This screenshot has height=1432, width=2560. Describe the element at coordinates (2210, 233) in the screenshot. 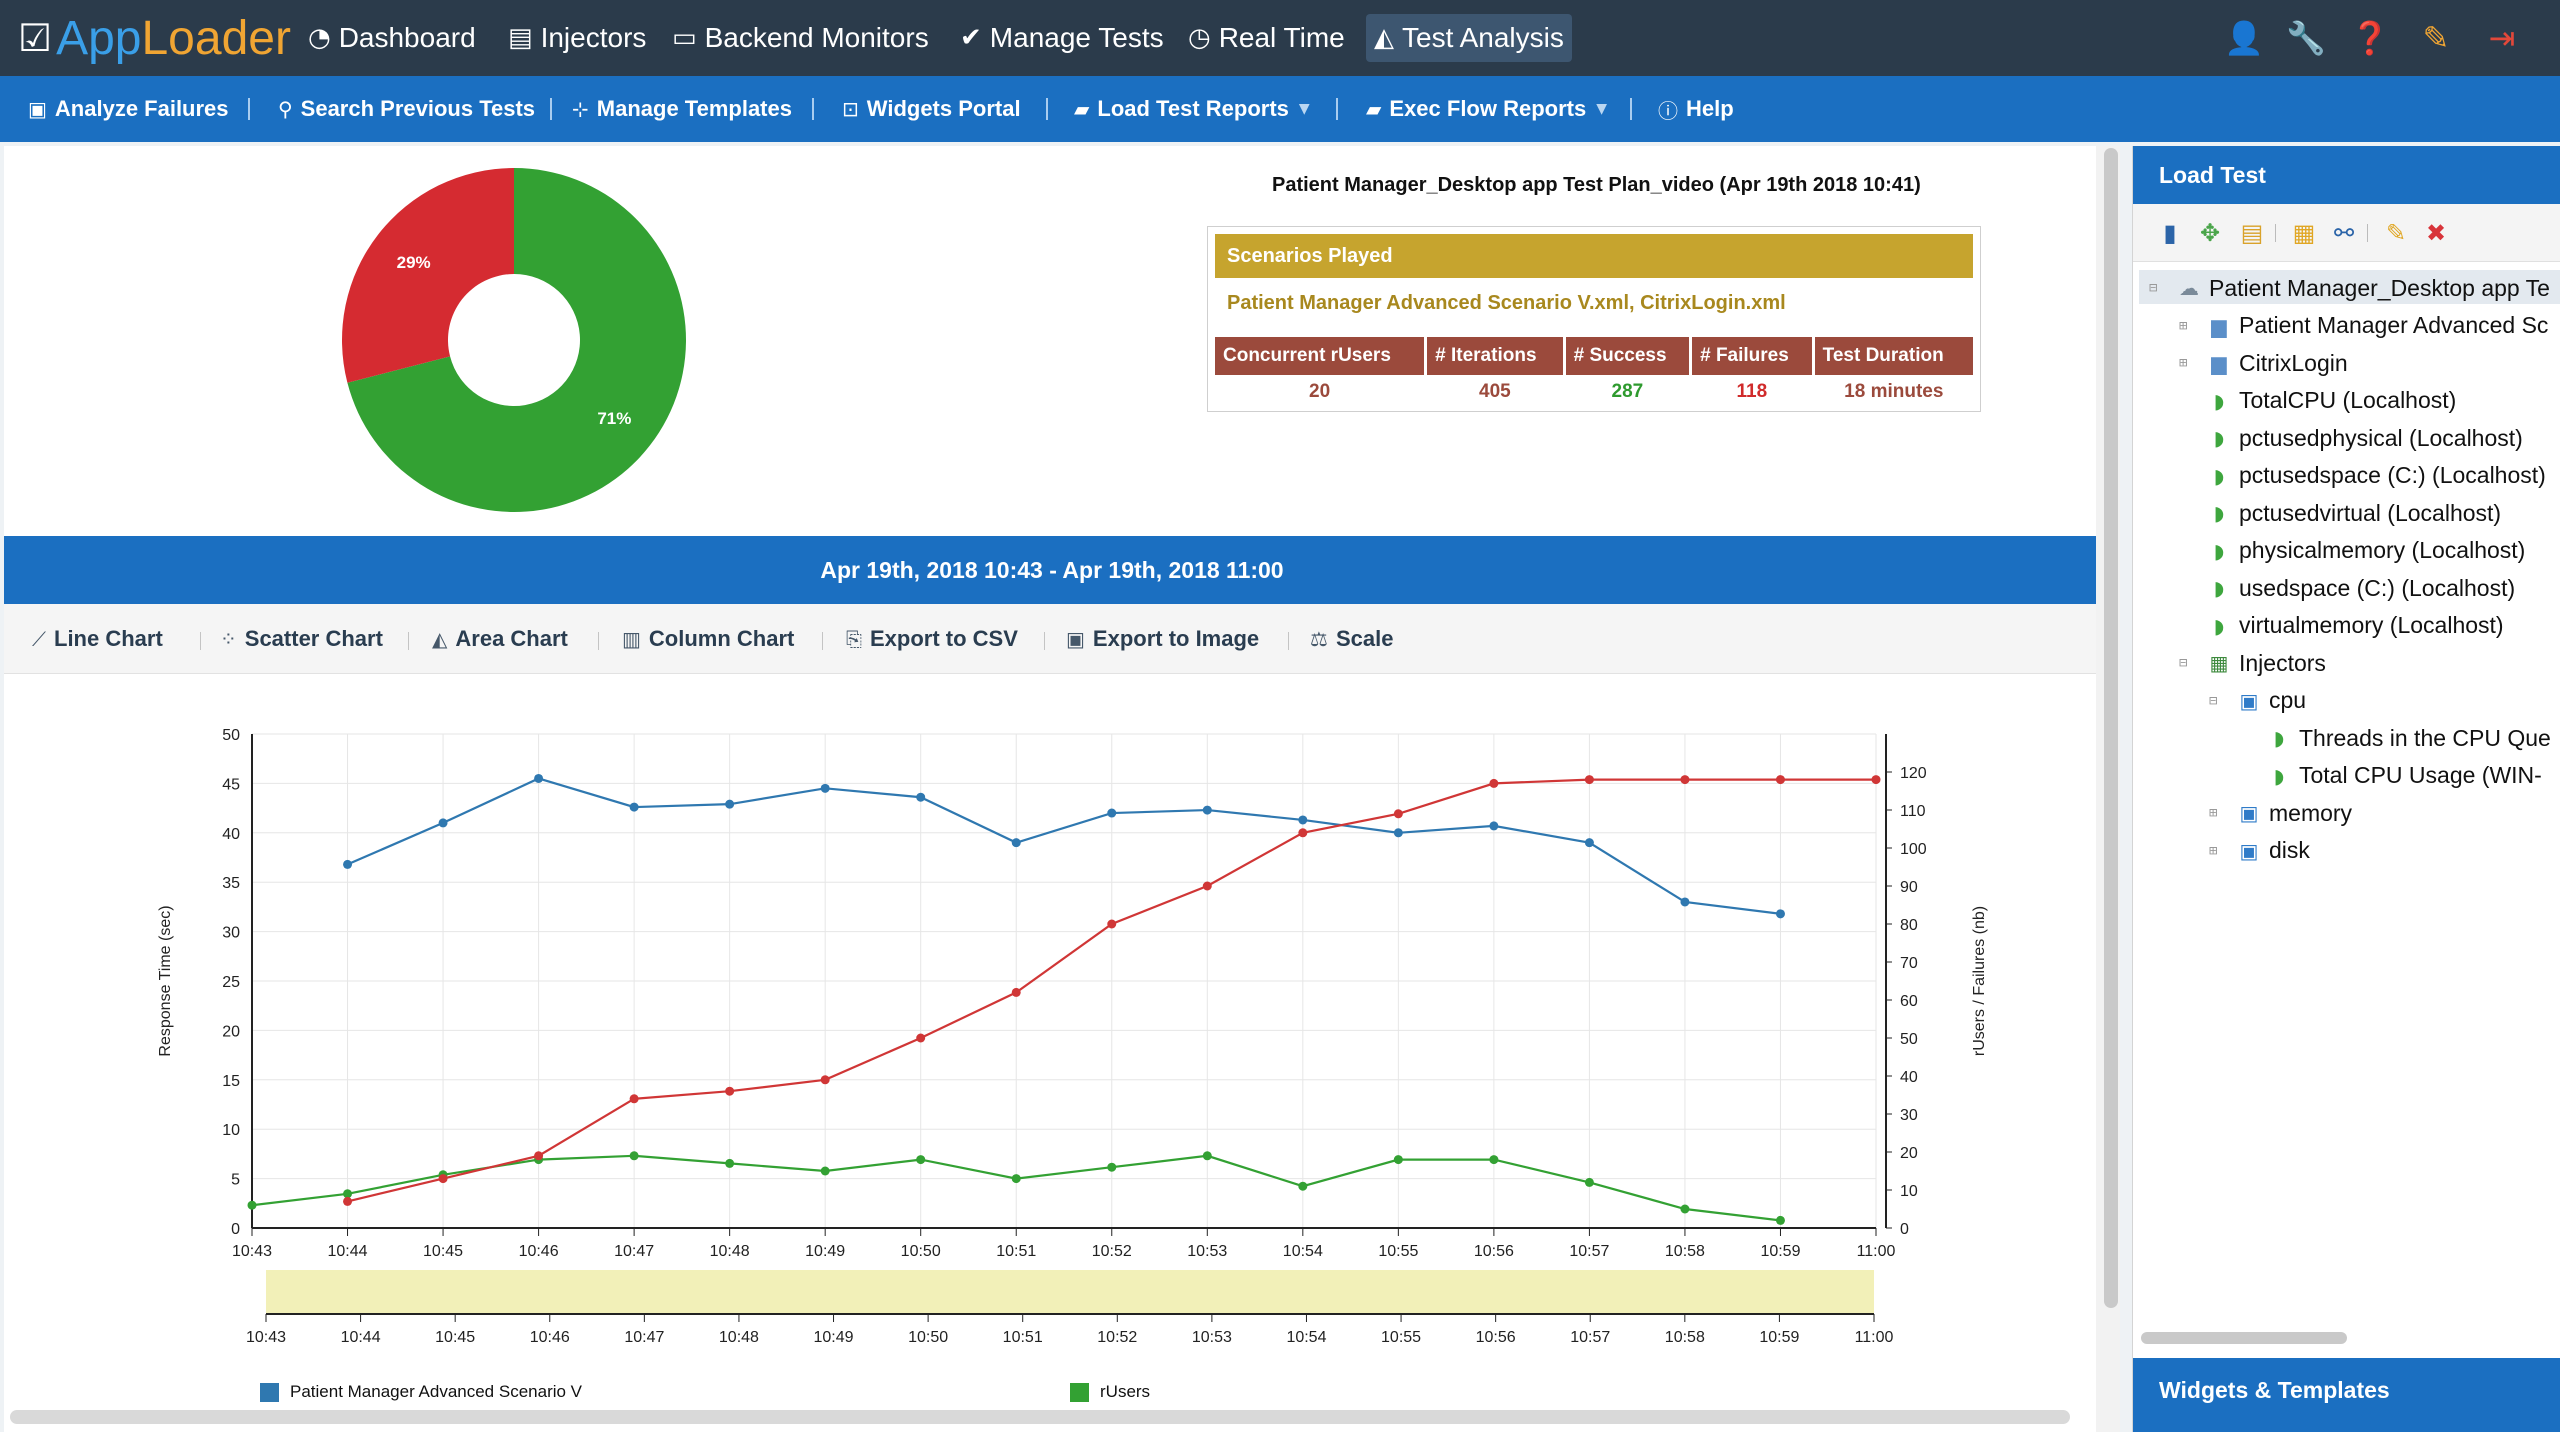

I see `move-icon: ✥` at that location.